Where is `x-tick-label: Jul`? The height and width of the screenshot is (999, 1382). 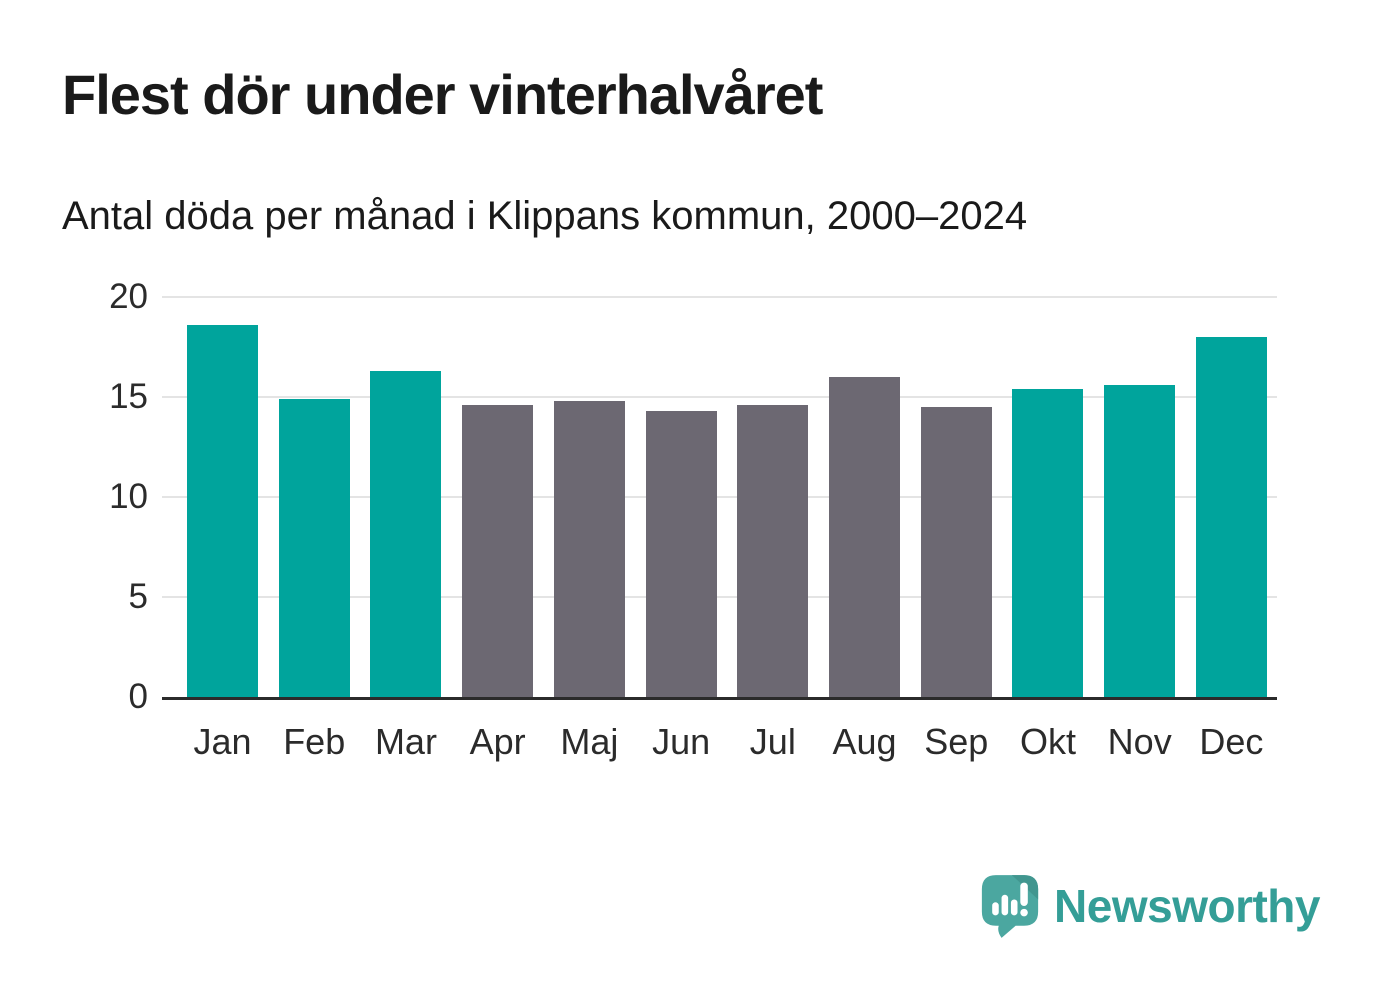 x-tick-label: Jul is located at coordinates (772, 741).